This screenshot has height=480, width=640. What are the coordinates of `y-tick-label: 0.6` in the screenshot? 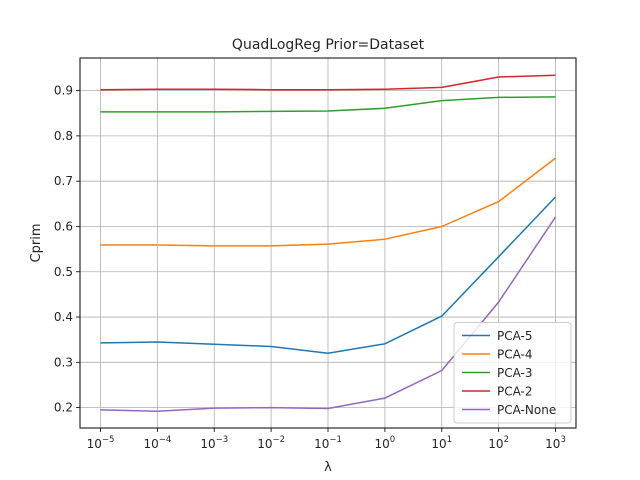 It's located at (63, 226).